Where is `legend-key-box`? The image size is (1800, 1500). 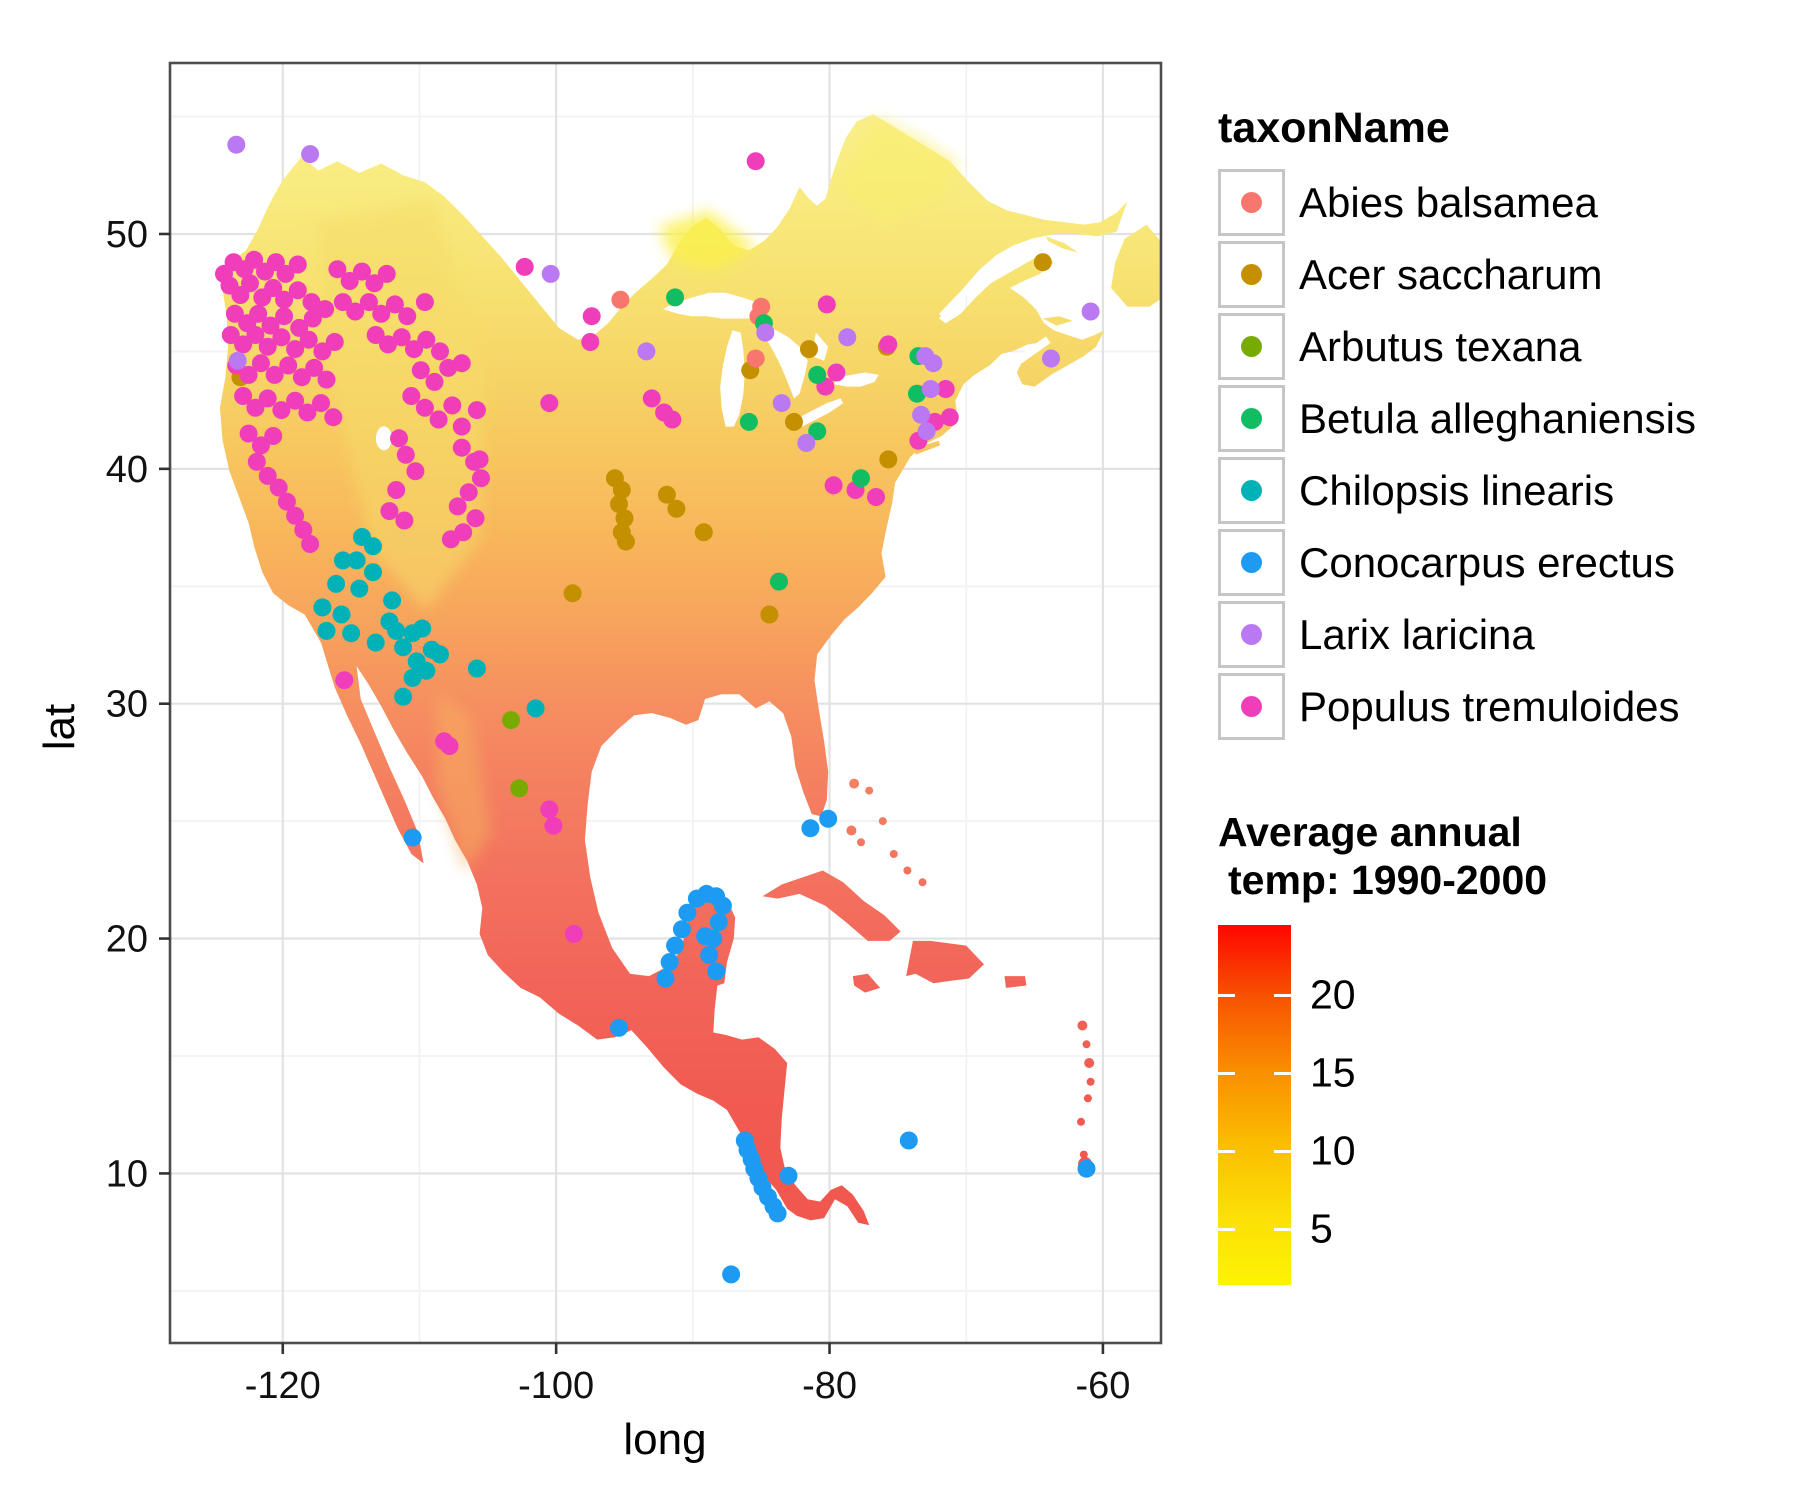 legend-key-box is located at coordinates (1251, 562).